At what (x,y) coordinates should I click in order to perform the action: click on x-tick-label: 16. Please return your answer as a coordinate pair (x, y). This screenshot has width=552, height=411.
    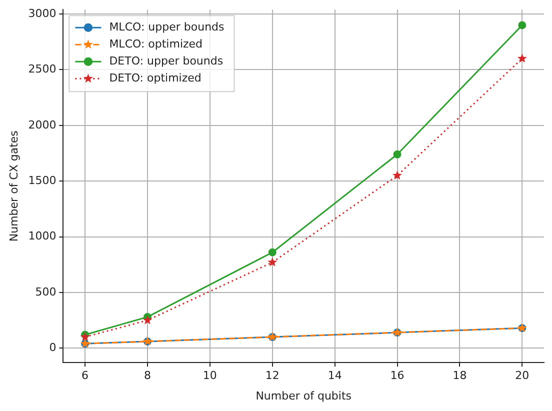
    Looking at the image, I should click on (397, 375).